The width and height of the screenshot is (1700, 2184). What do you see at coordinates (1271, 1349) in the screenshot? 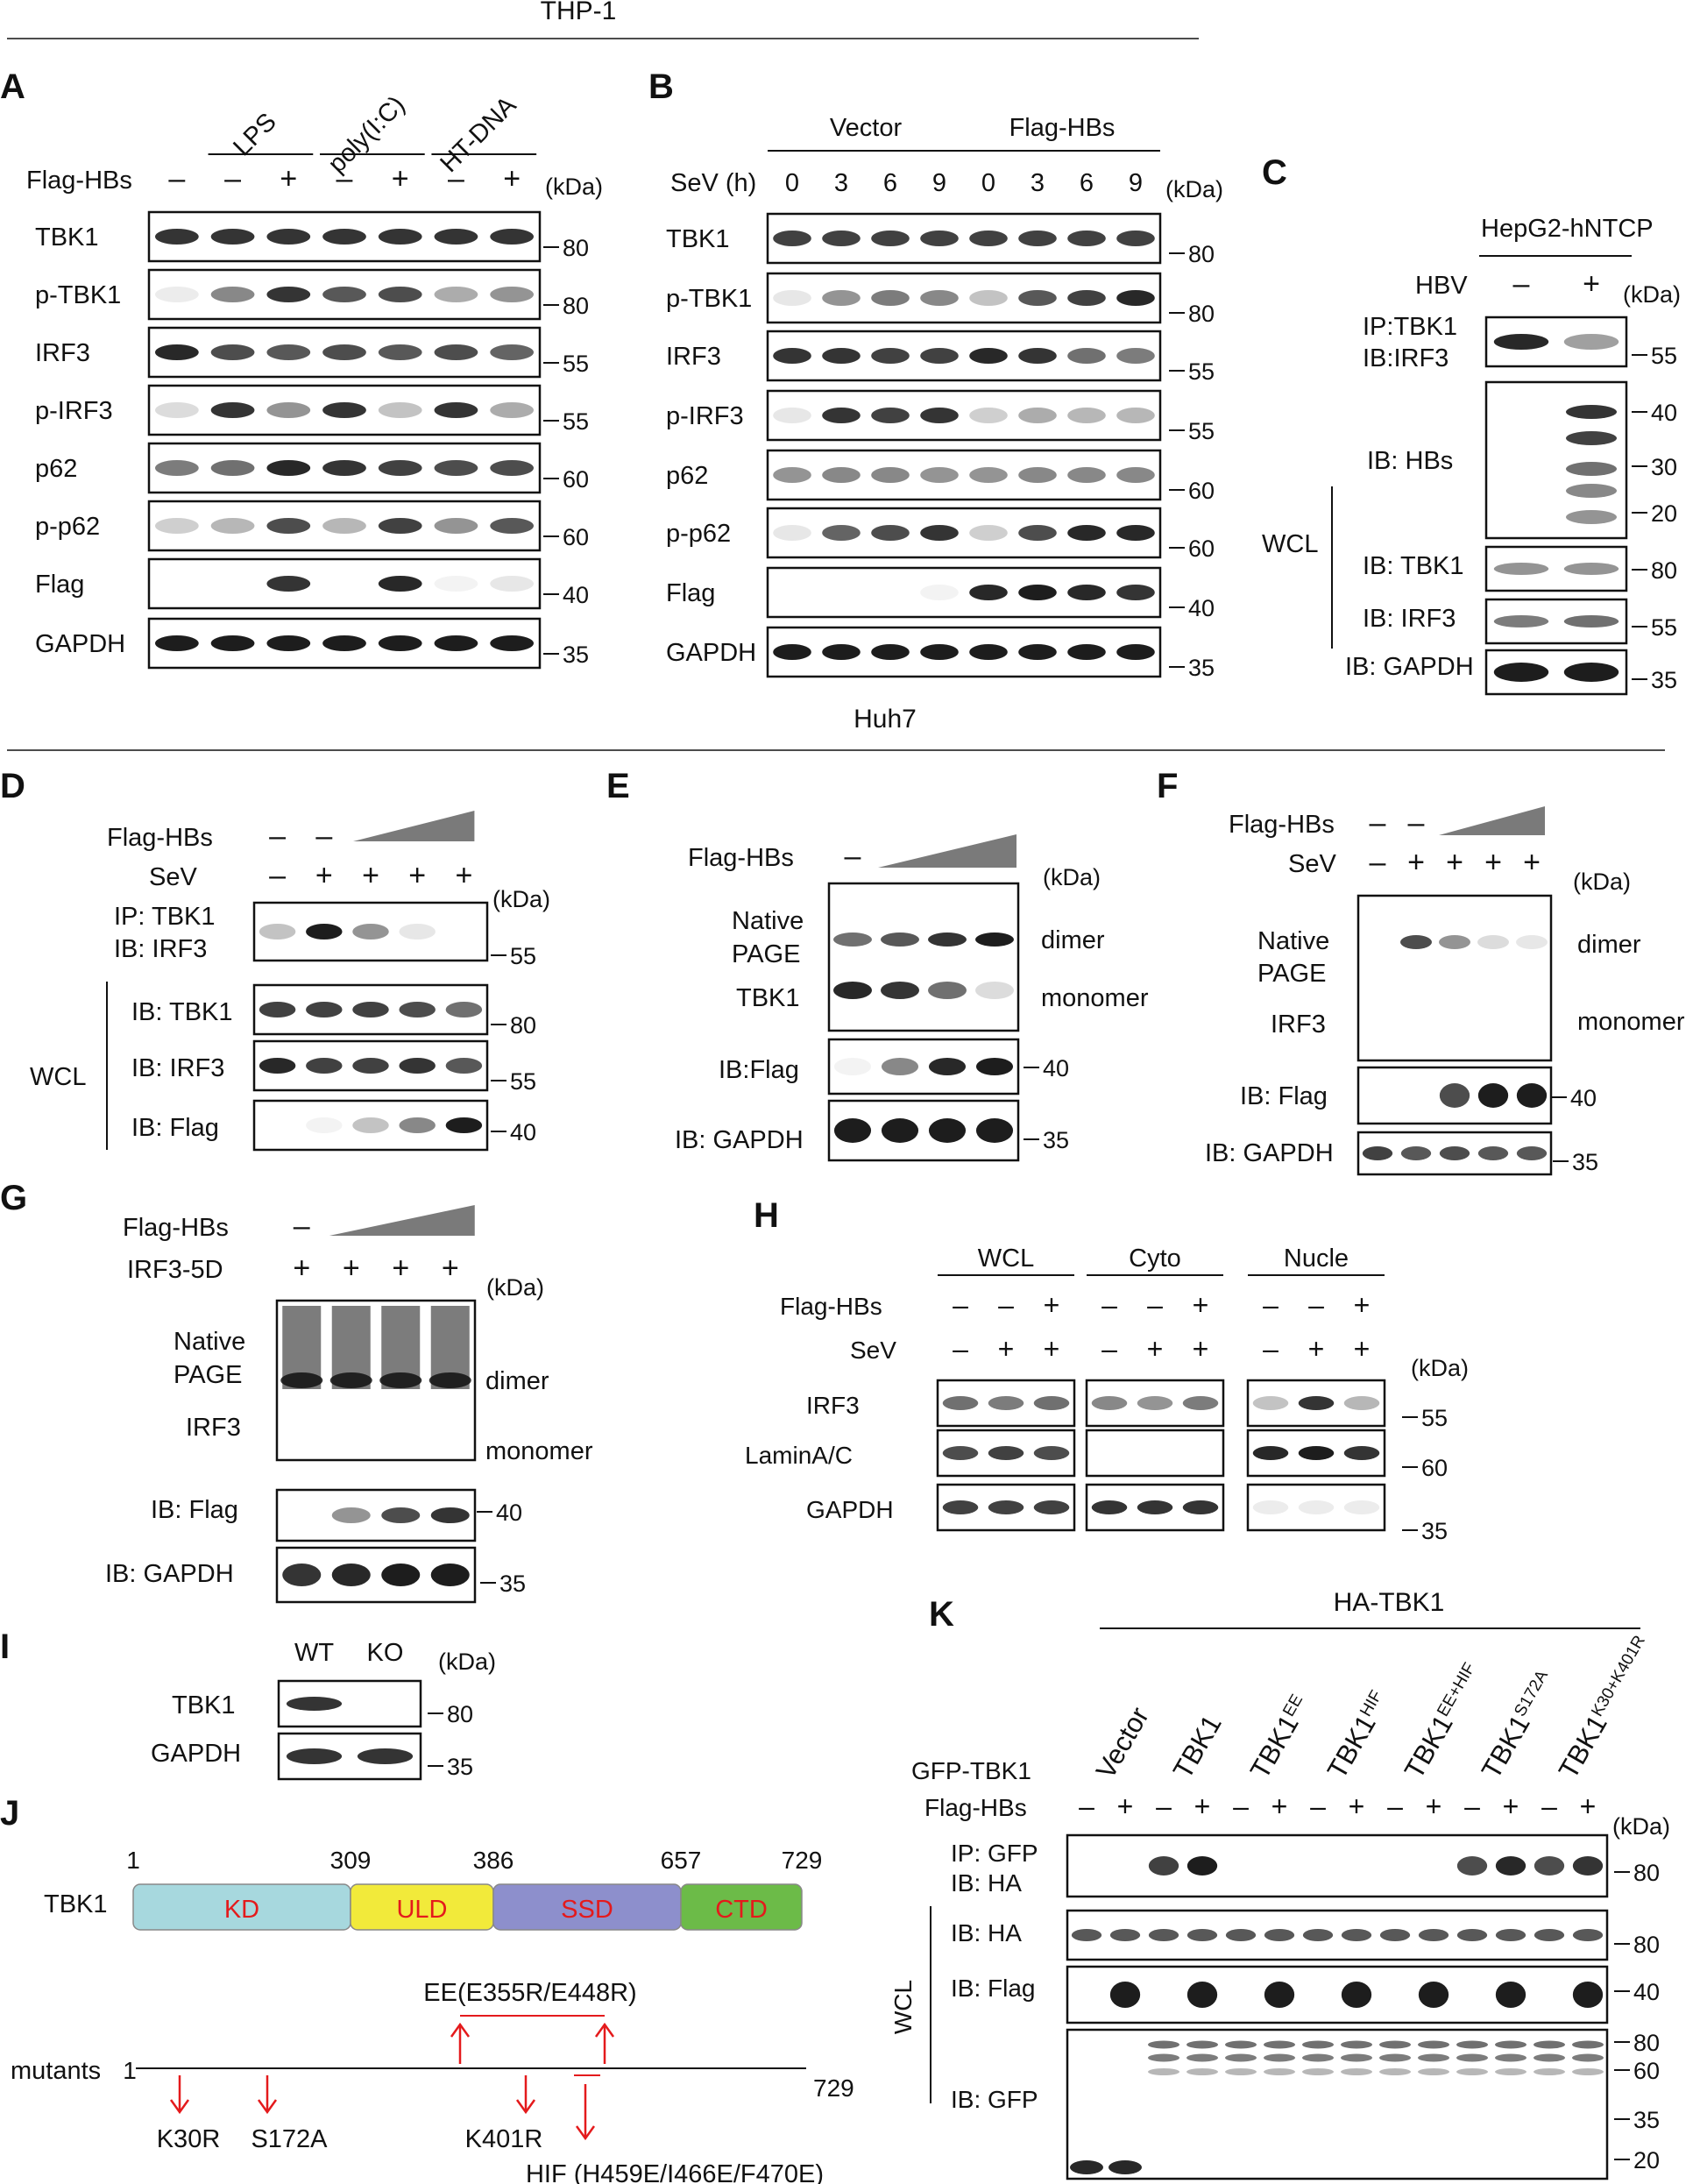
I see `panelH-sev-sign: –` at bounding box center [1271, 1349].